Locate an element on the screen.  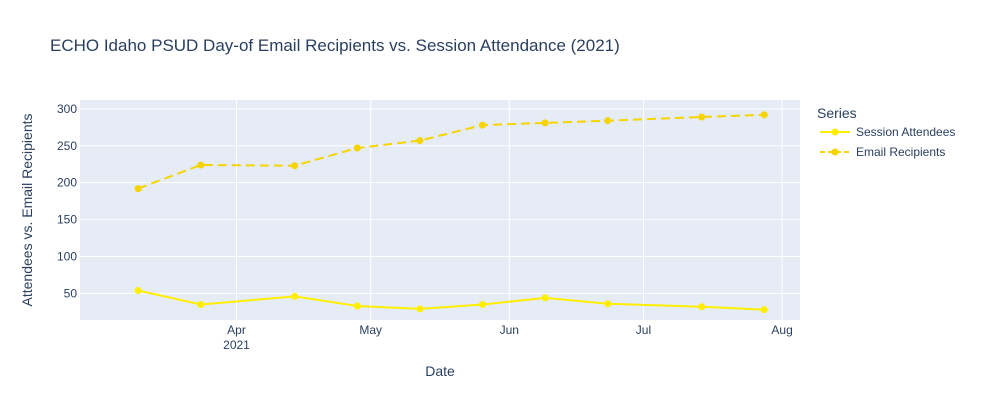
legend-label: Session Attendees is located at coordinates (905, 132).